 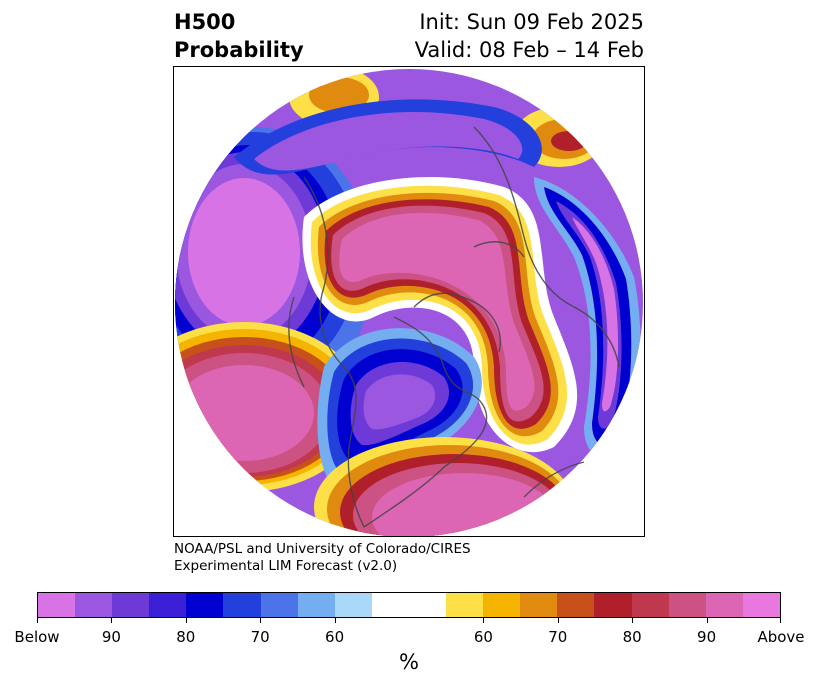 What do you see at coordinates (531, 22) in the screenshot?
I see `init-date: Init: Sun 09 Feb 2025` at bounding box center [531, 22].